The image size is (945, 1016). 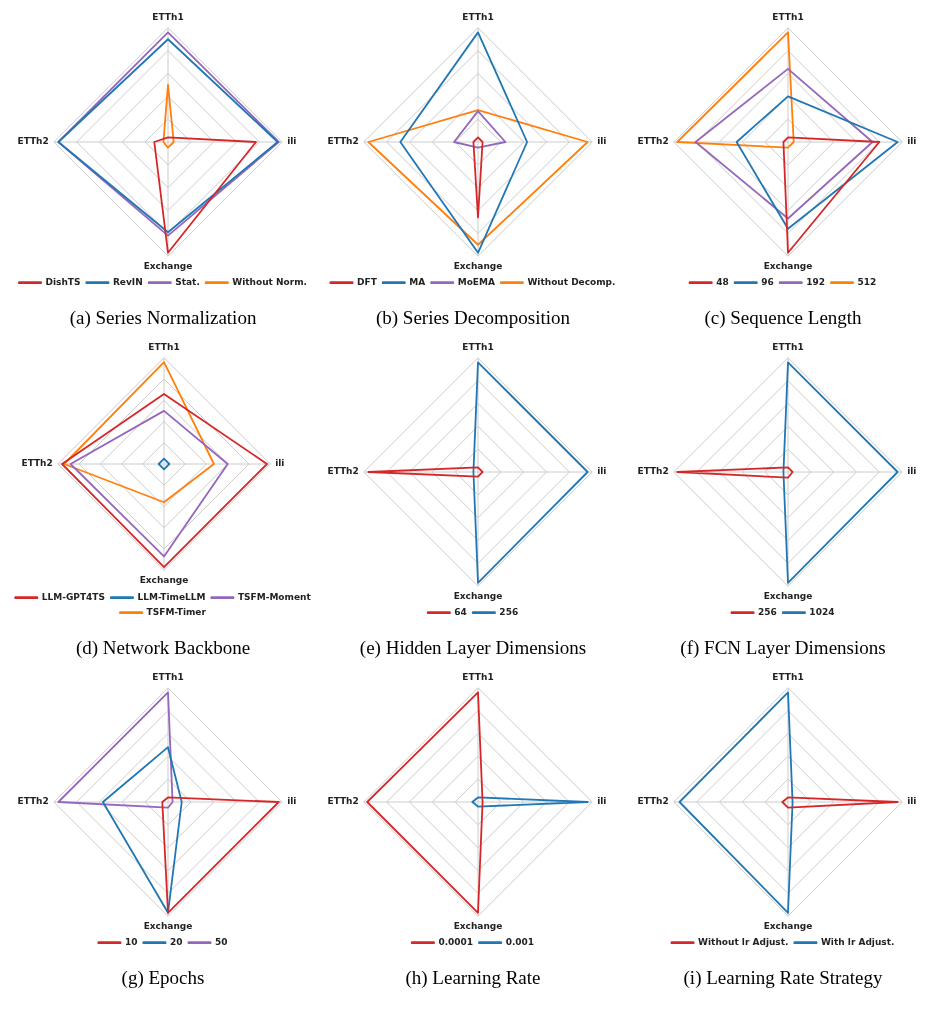 What do you see at coordinates (163, 317) in the screenshot?
I see `text: (a) Series Normalization` at bounding box center [163, 317].